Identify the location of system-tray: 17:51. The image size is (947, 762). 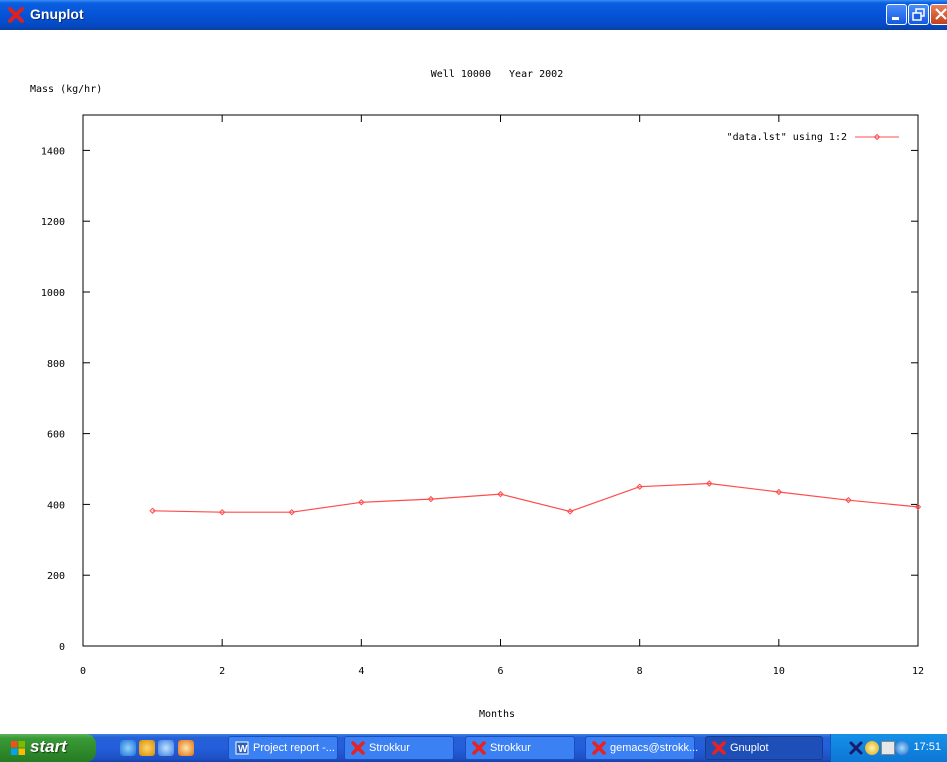
(888, 748).